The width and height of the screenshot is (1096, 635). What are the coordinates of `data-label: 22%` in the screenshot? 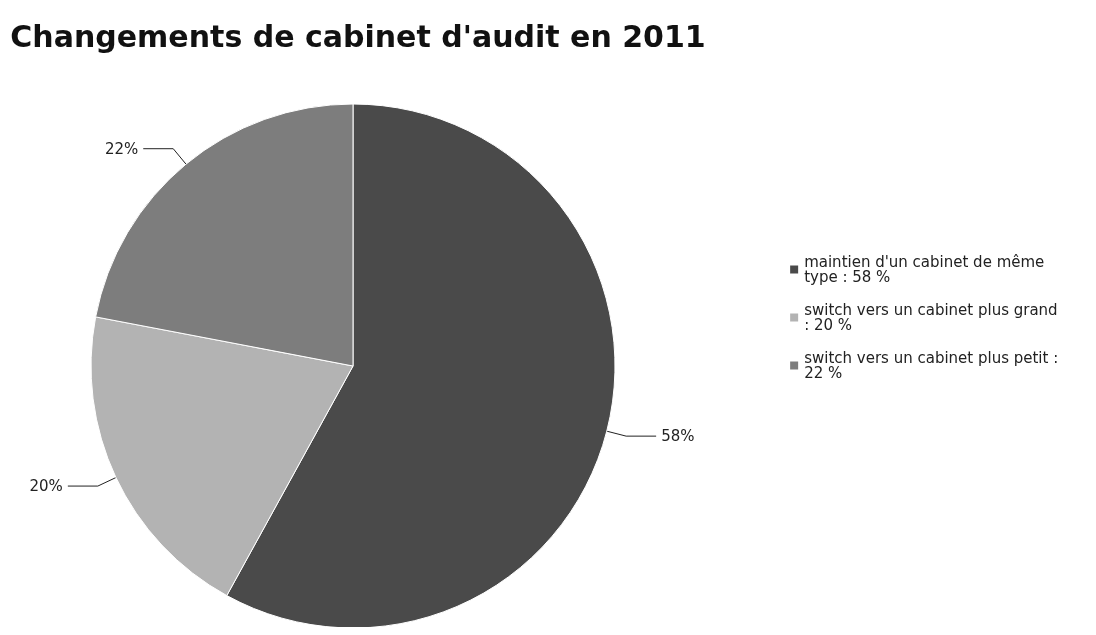 It's located at (121, 148).